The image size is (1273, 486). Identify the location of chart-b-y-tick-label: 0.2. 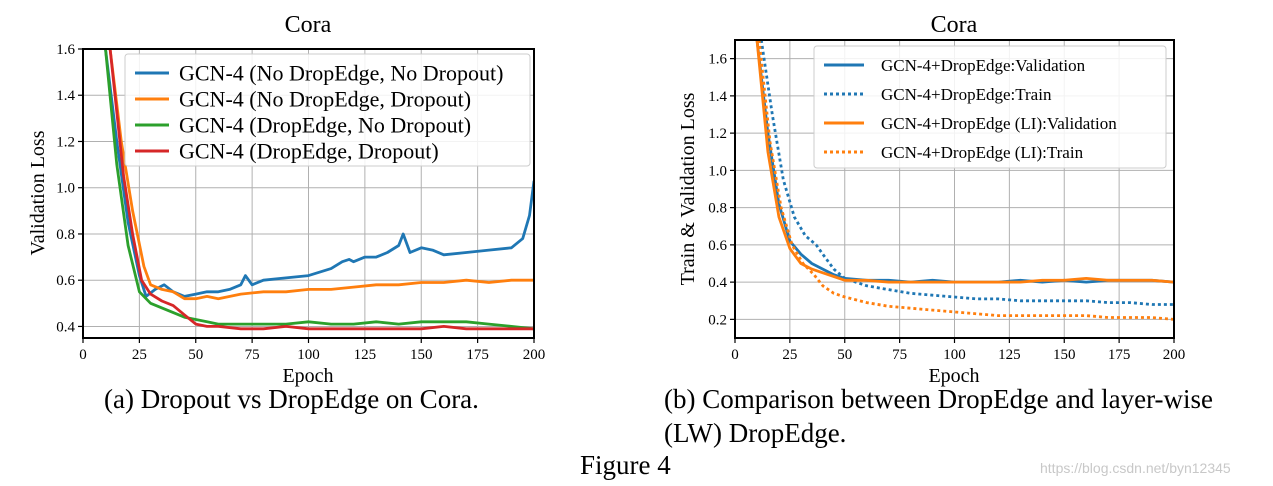
(717, 320).